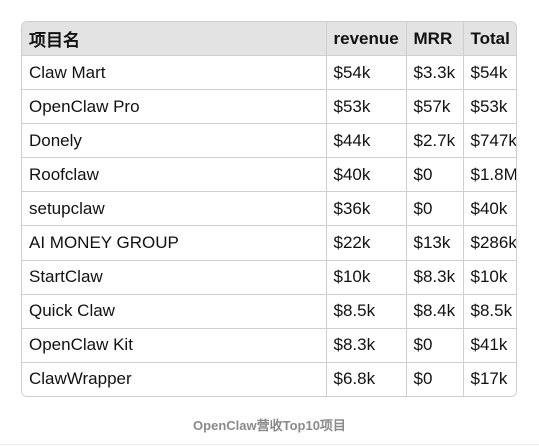 The height and width of the screenshot is (447, 539). I want to click on table-row: OpenClaw Kit $8.3k $0 $41k, so click(269, 345).